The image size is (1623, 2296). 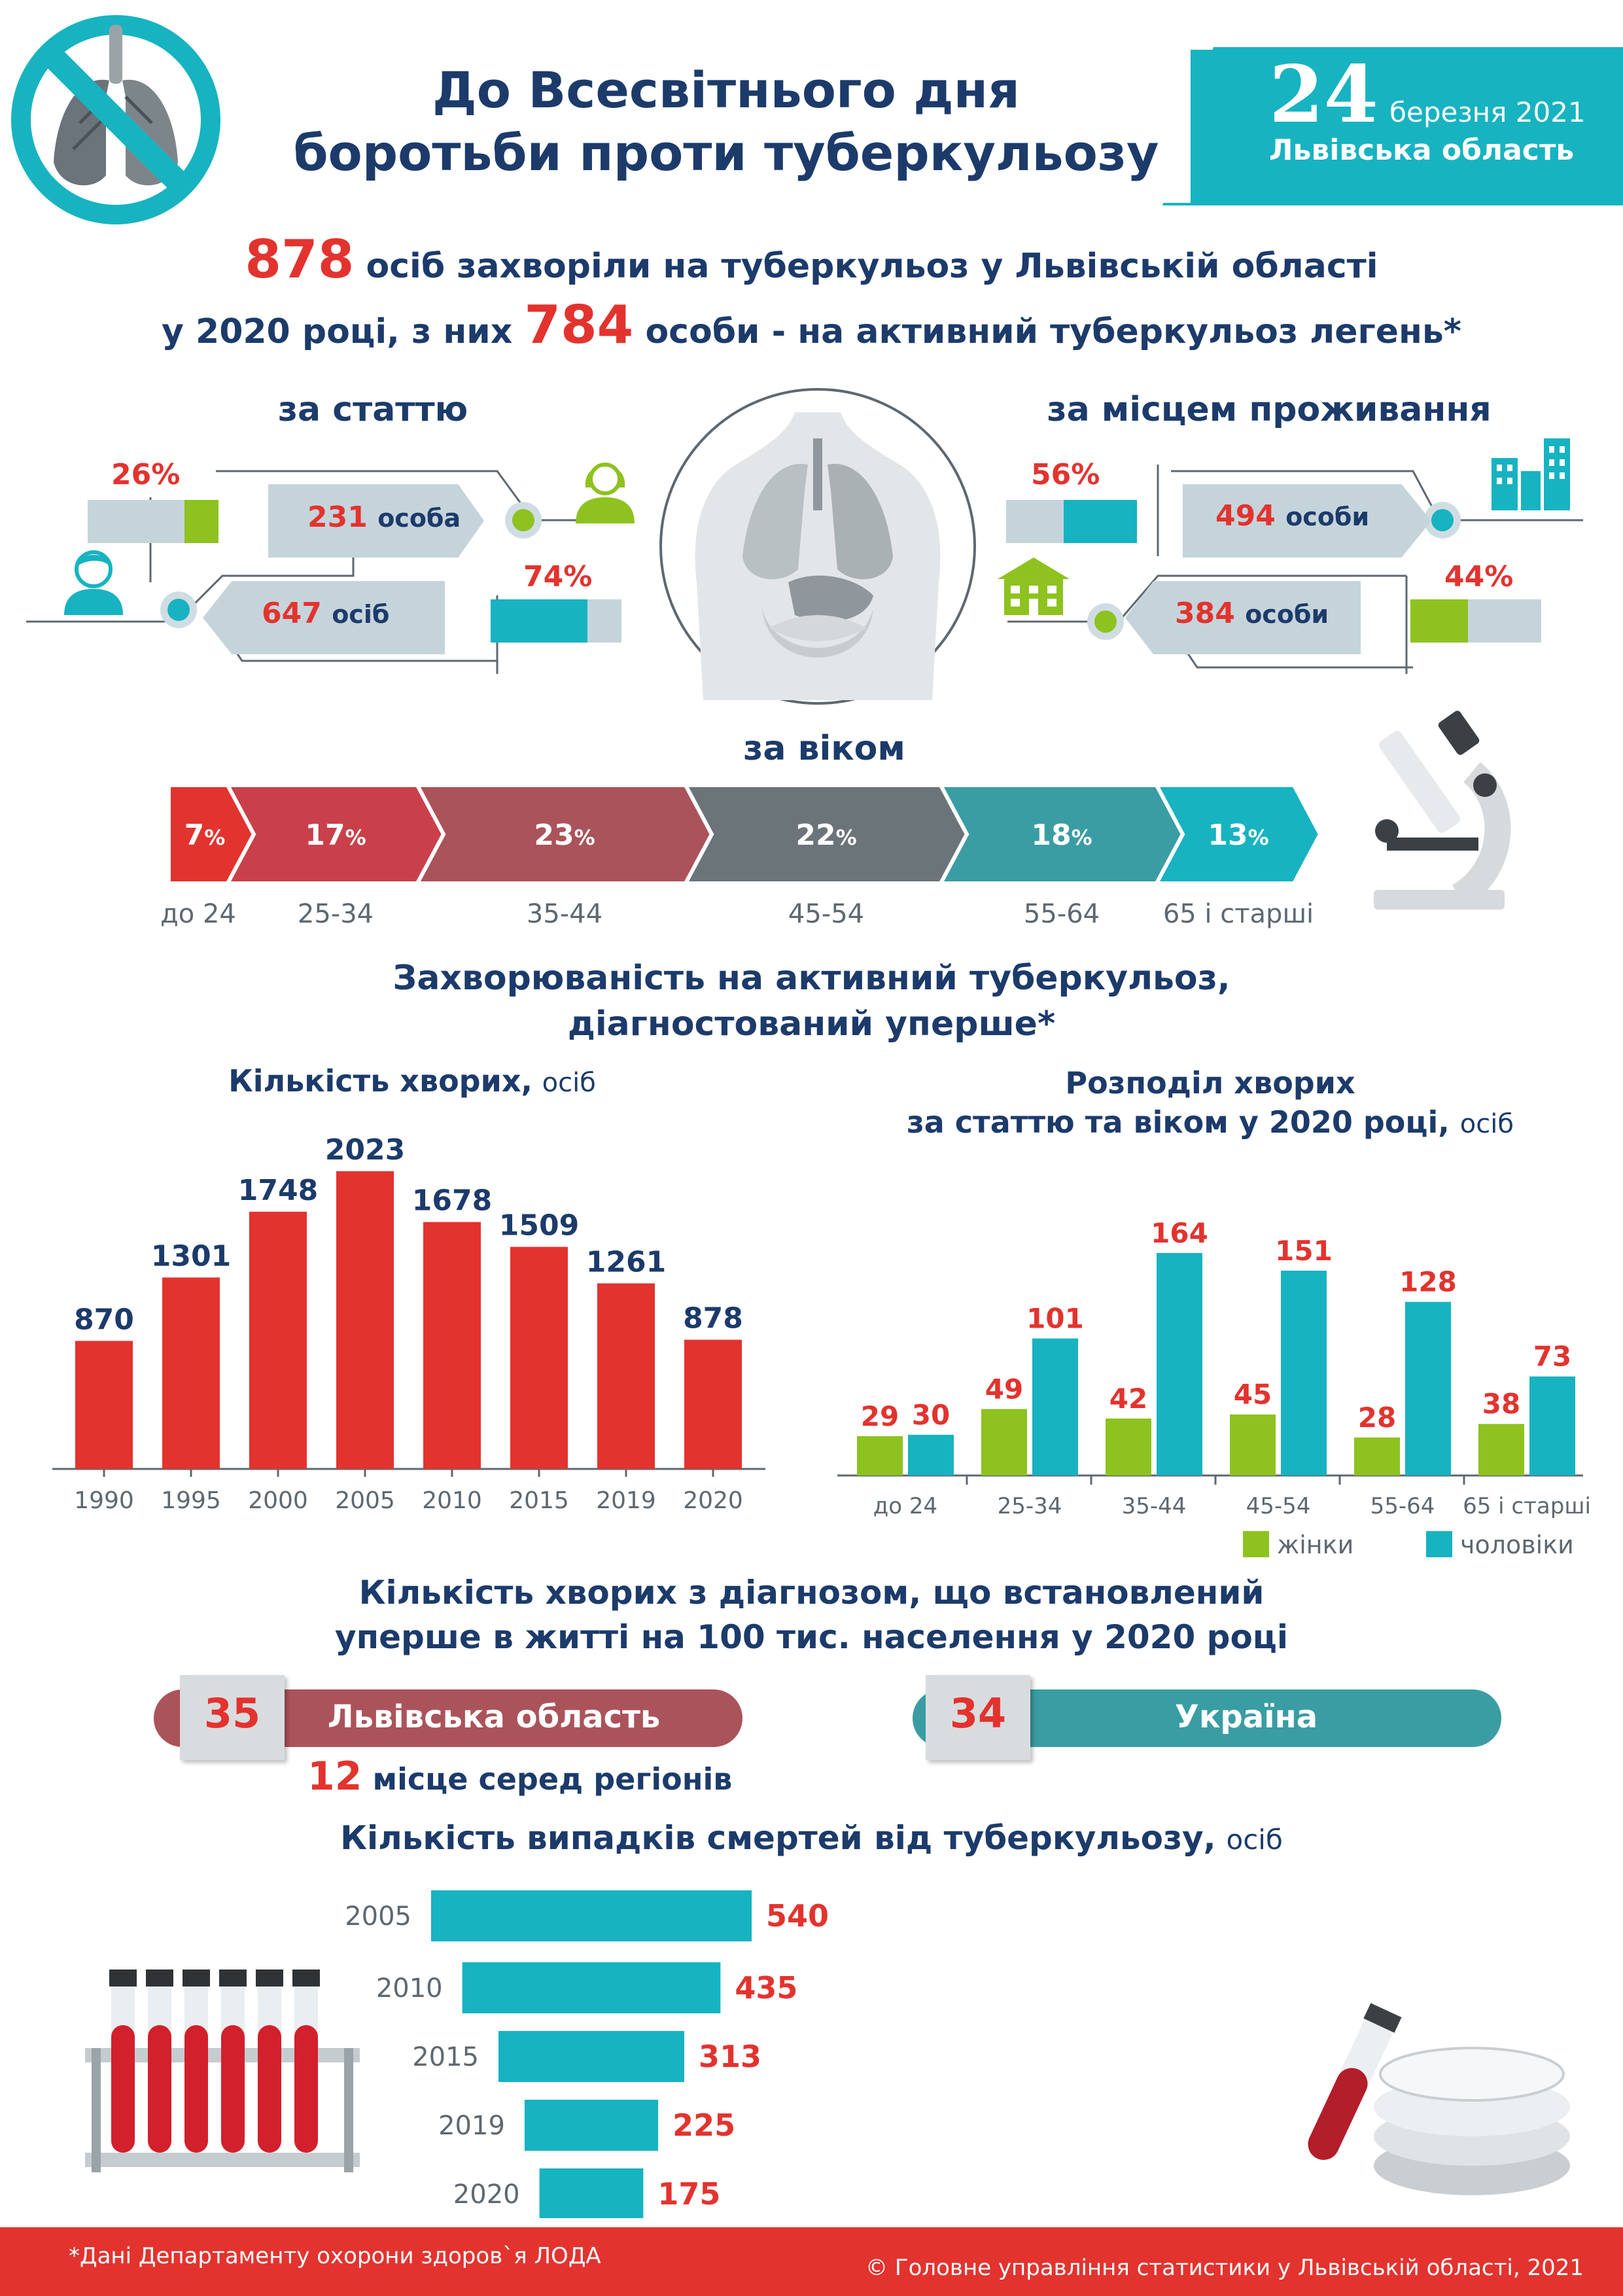 I want to click on cases-tick-label: 2020, so click(x=713, y=1500).